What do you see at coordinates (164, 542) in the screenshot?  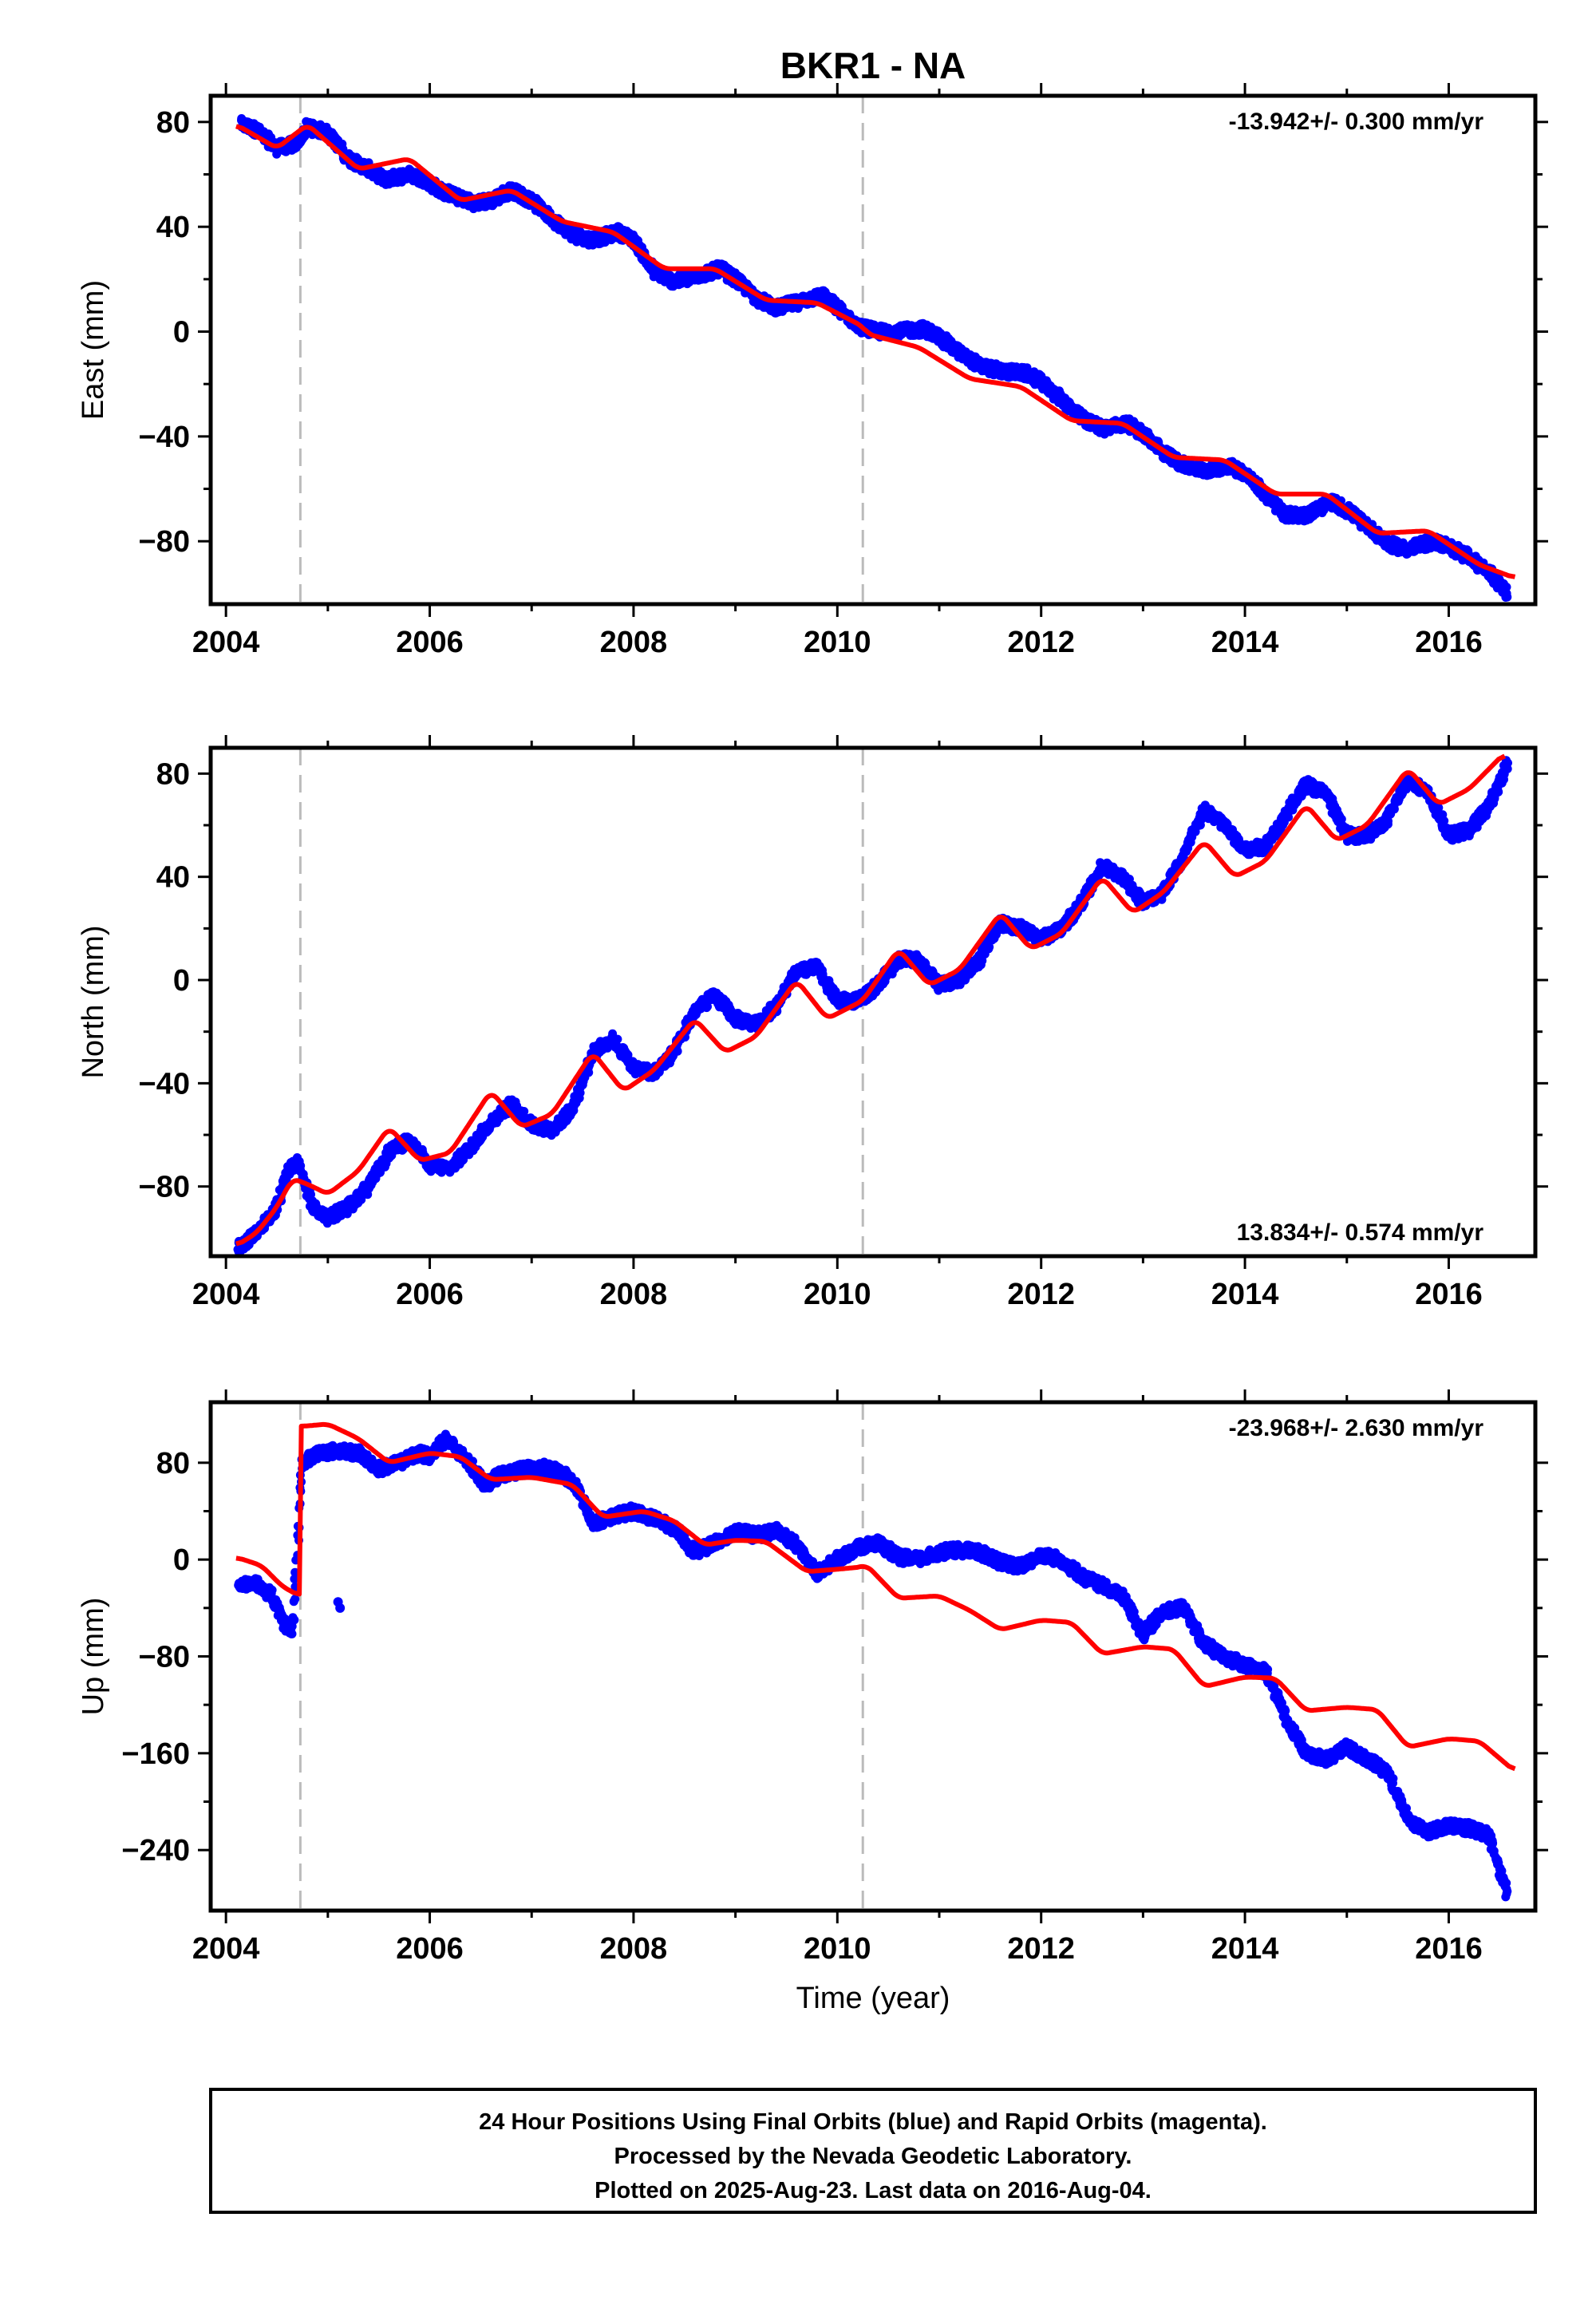 I see `east-y-tick-label: −80` at bounding box center [164, 542].